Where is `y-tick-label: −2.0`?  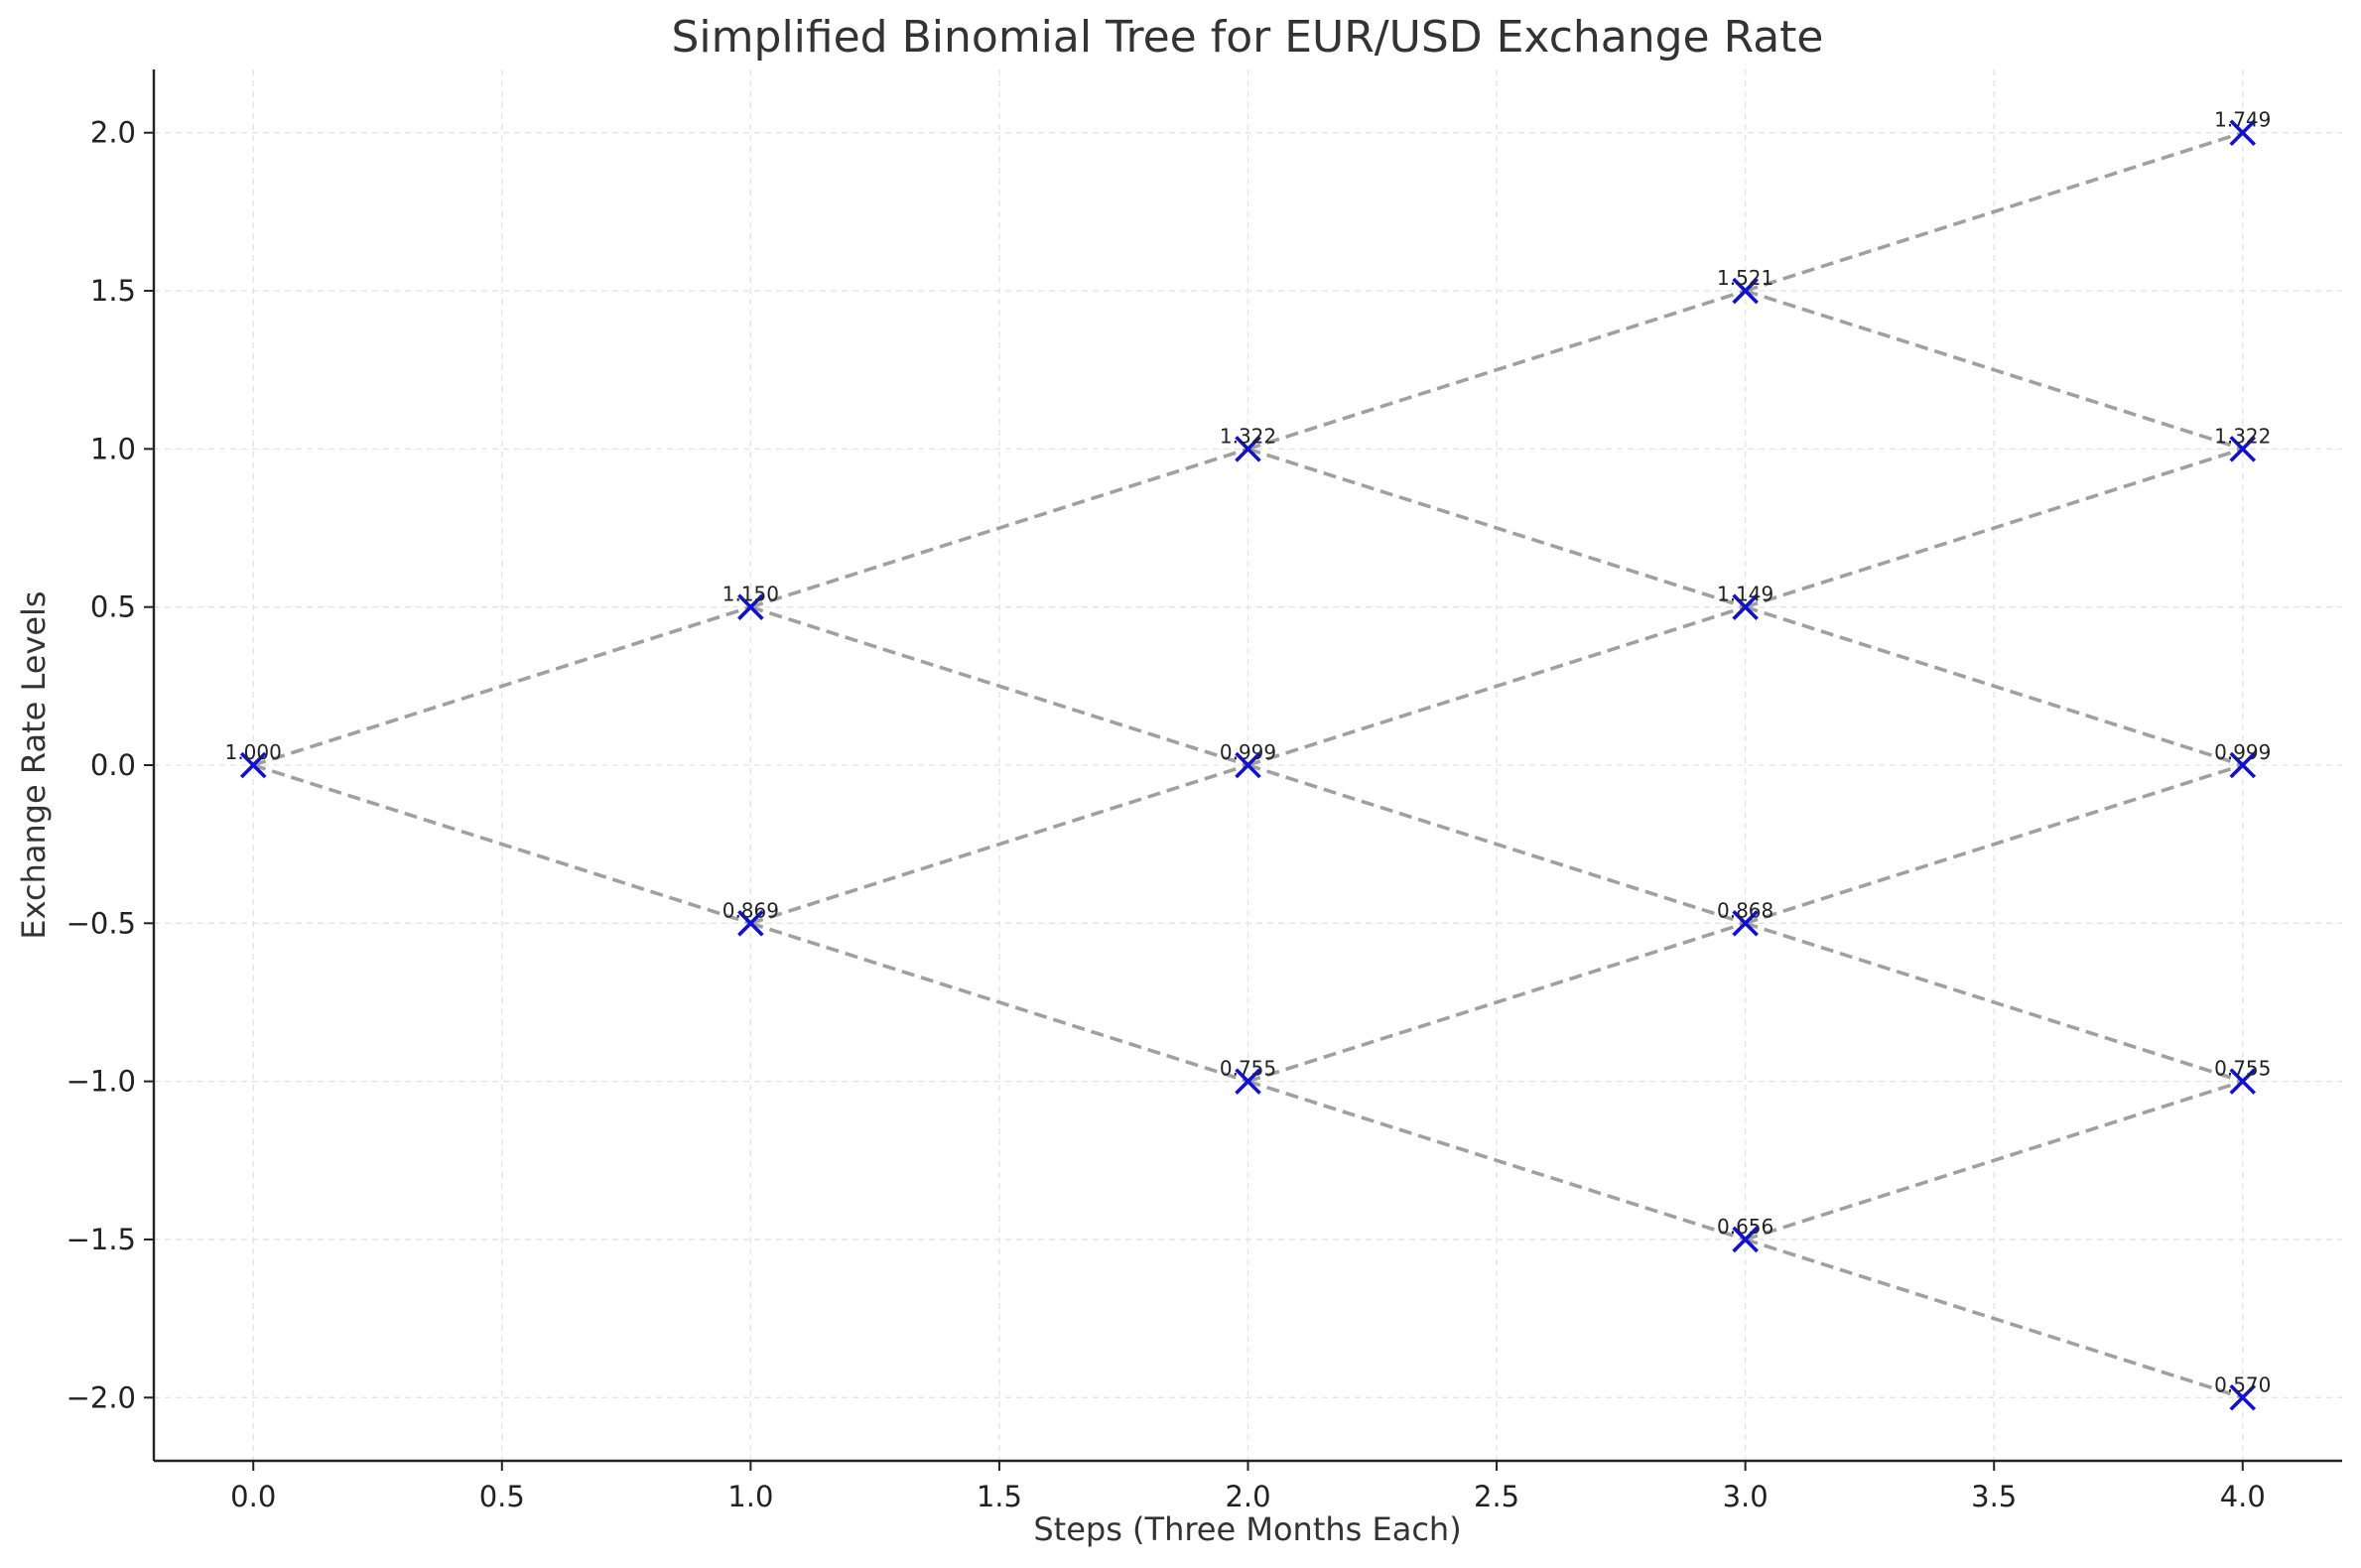 y-tick-label: −2.0 is located at coordinates (101, 1397).